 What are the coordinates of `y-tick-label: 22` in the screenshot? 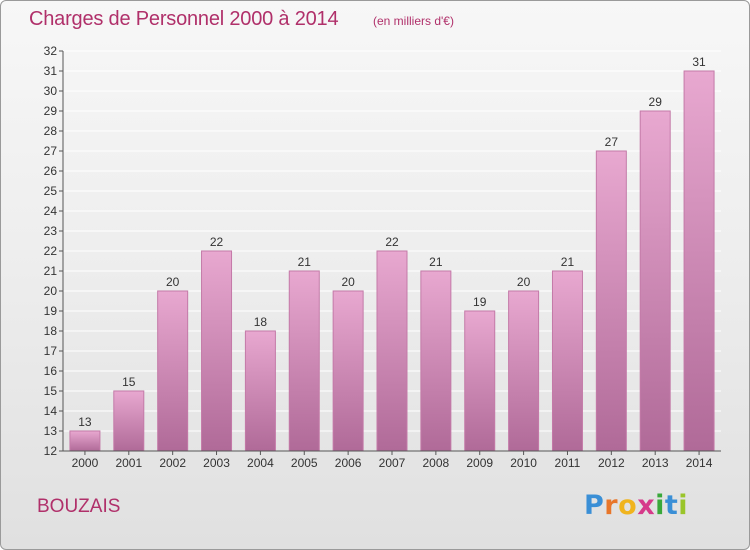 It's located at (51, 251).